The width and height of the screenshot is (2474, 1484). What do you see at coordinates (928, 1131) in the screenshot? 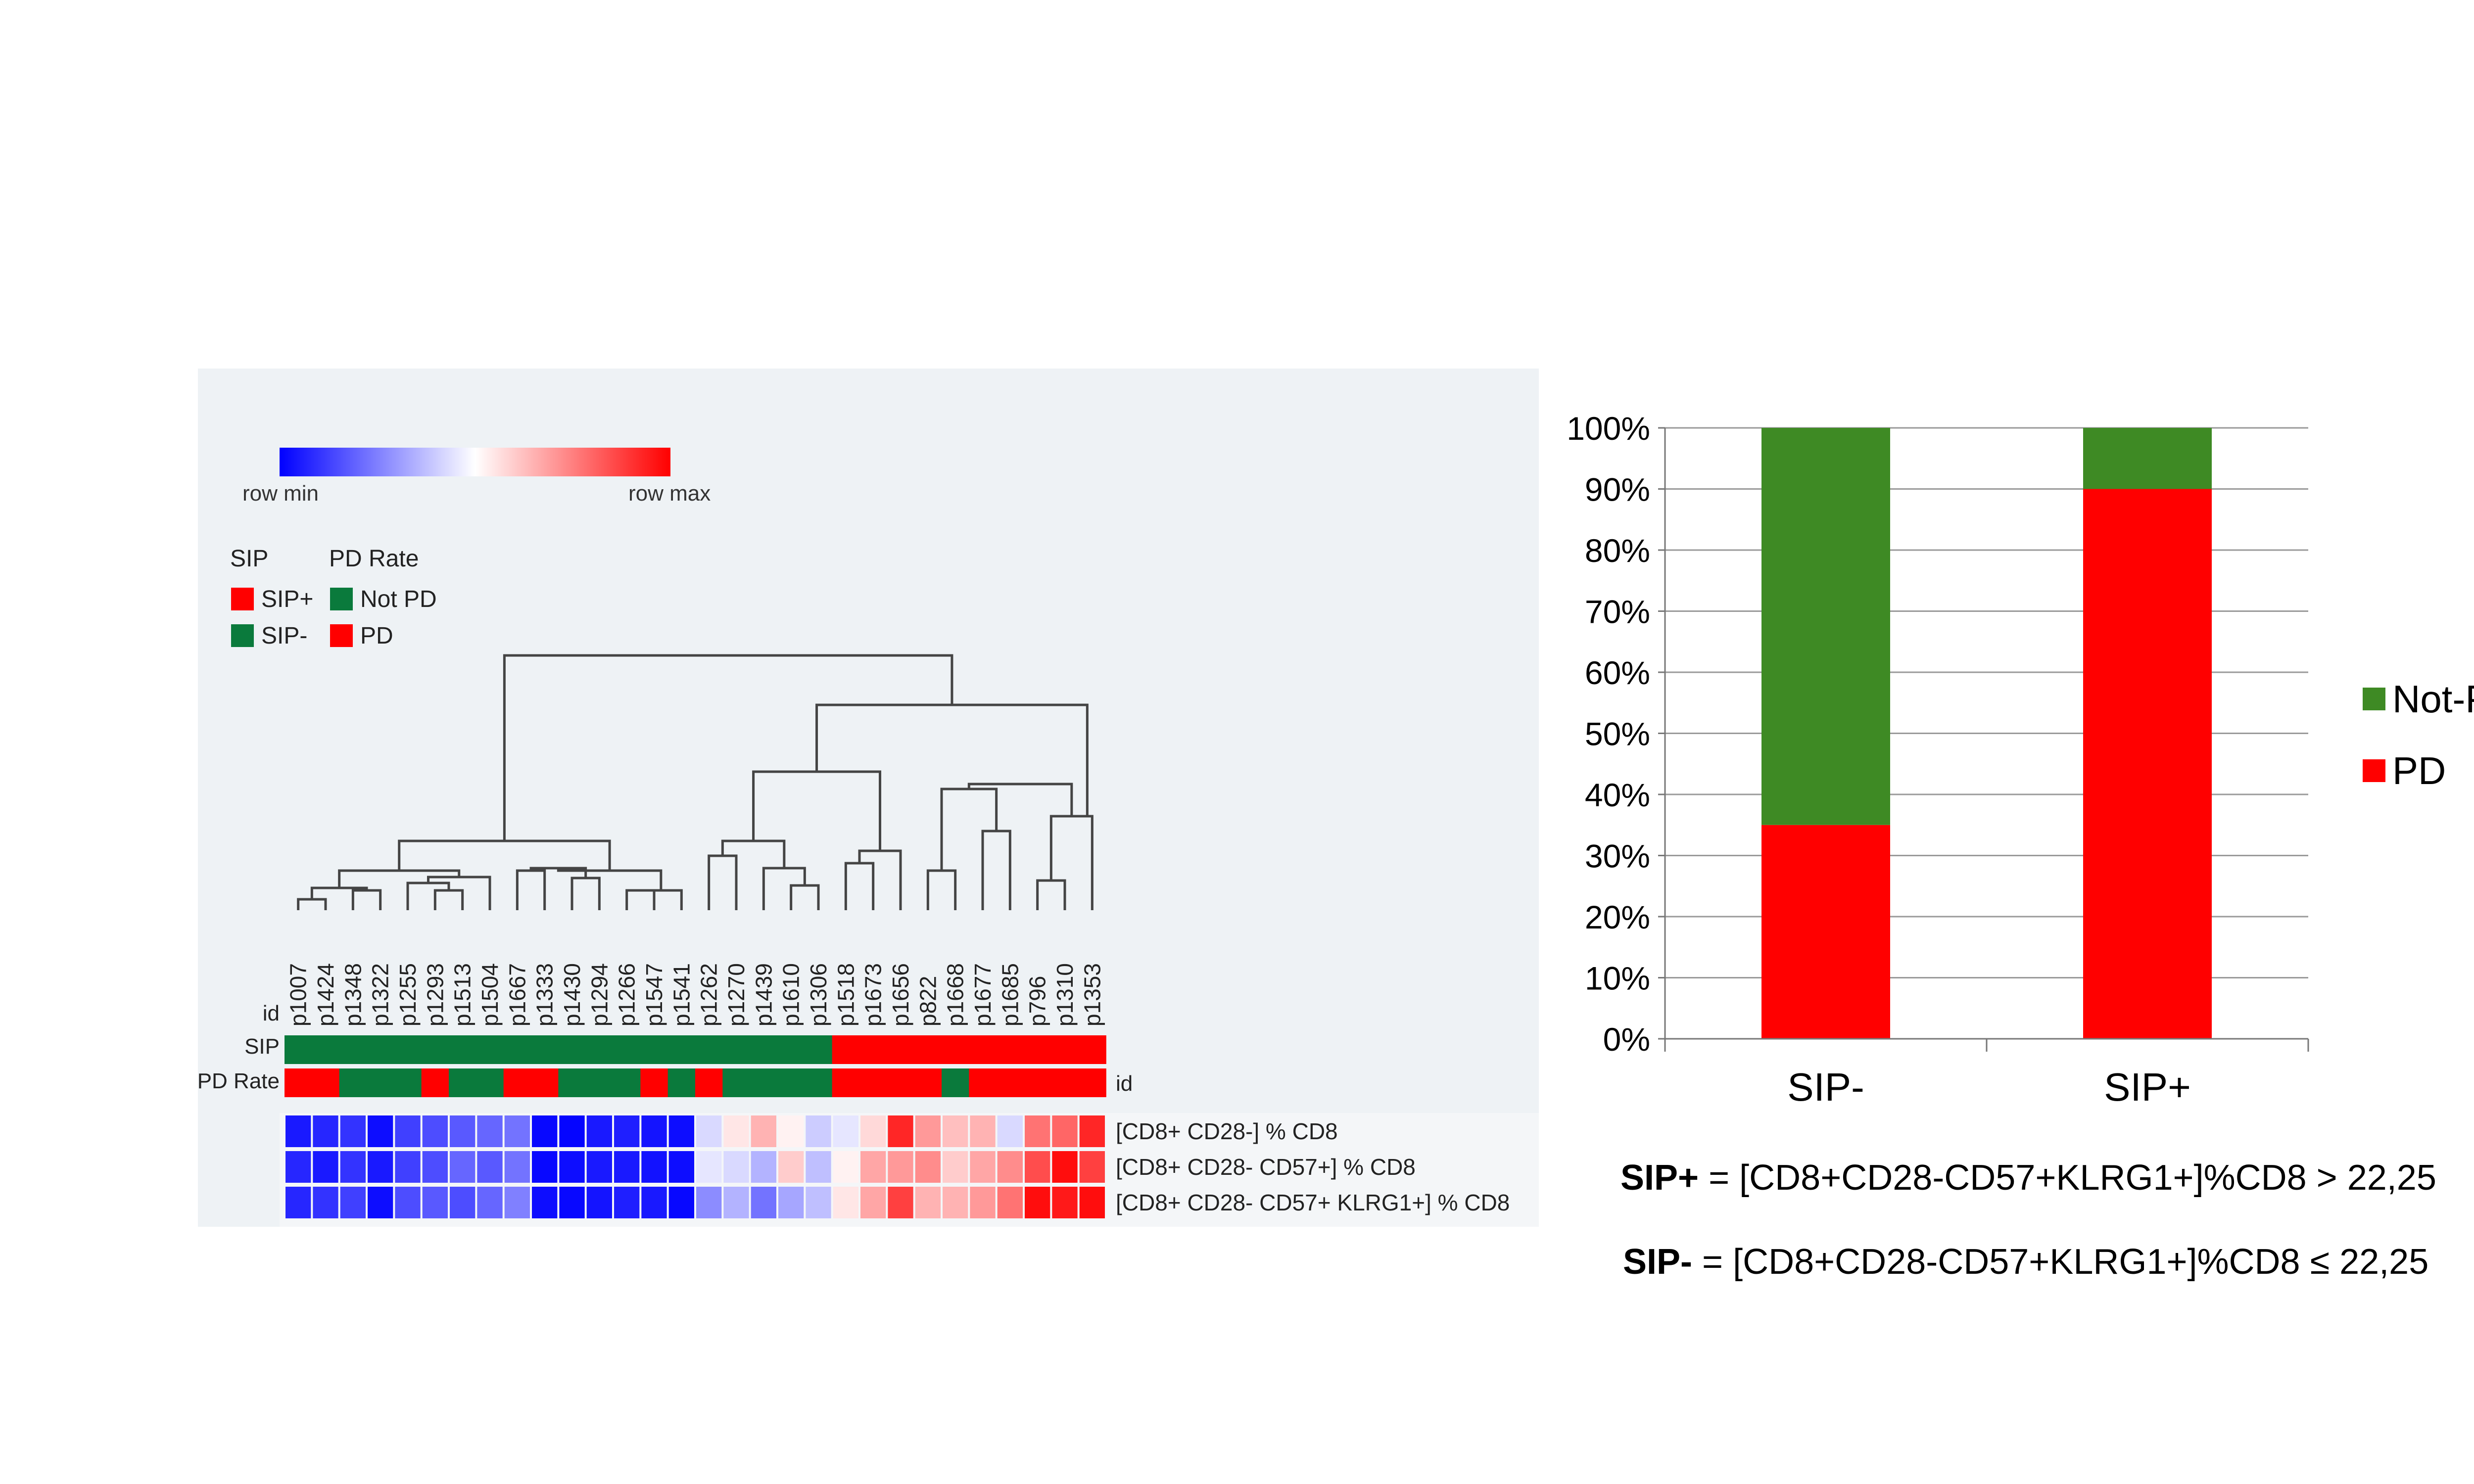
I see `heat-cell-r1-p822` at bounding box center [928, 1131].